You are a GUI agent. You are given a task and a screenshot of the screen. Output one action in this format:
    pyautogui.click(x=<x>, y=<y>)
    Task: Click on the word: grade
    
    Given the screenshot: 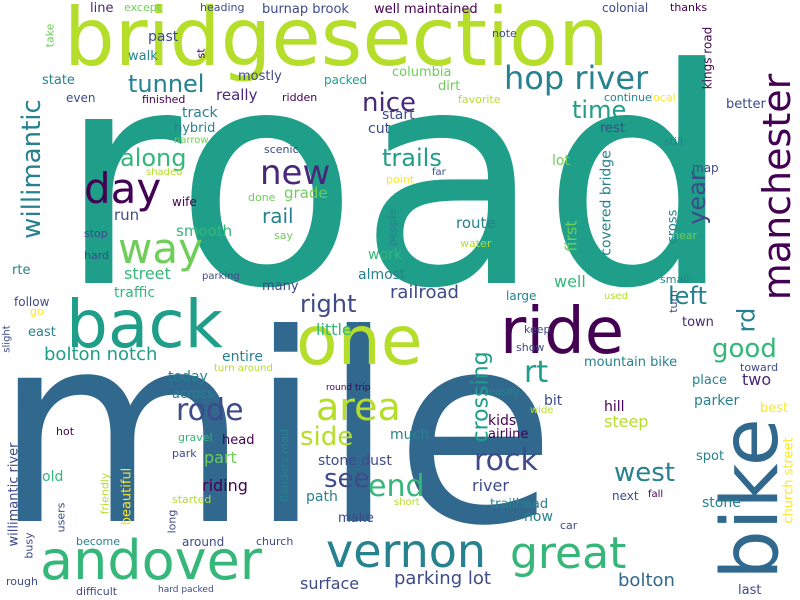 What is the action you would take?
    pyautogui.click(x=306, y=193)
    